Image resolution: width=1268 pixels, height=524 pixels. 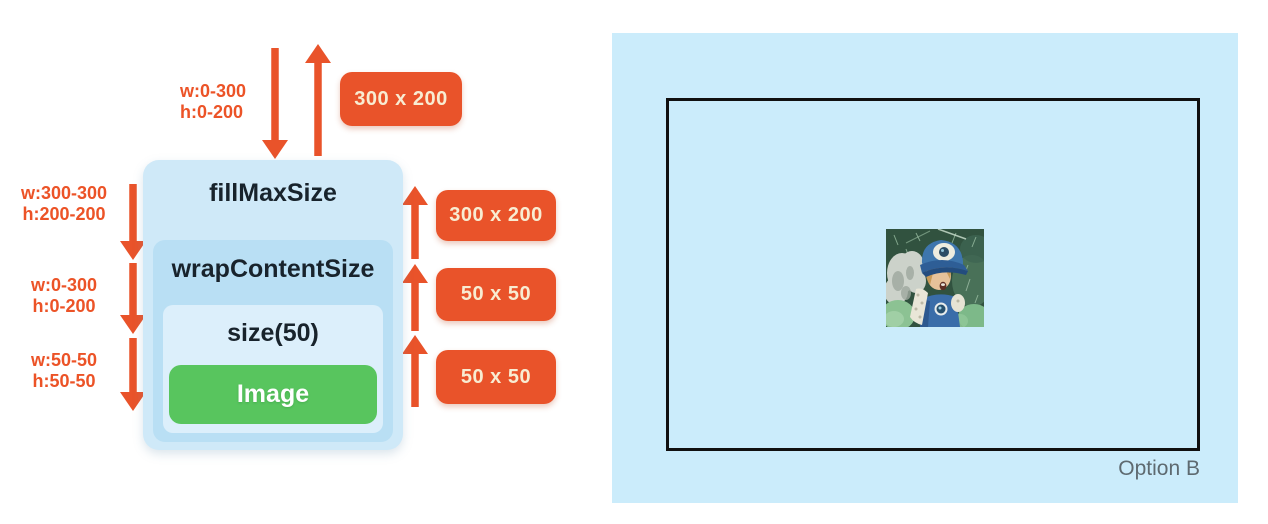 I want to click on constraint-width: w:300-300, so click(x=64, y=193).